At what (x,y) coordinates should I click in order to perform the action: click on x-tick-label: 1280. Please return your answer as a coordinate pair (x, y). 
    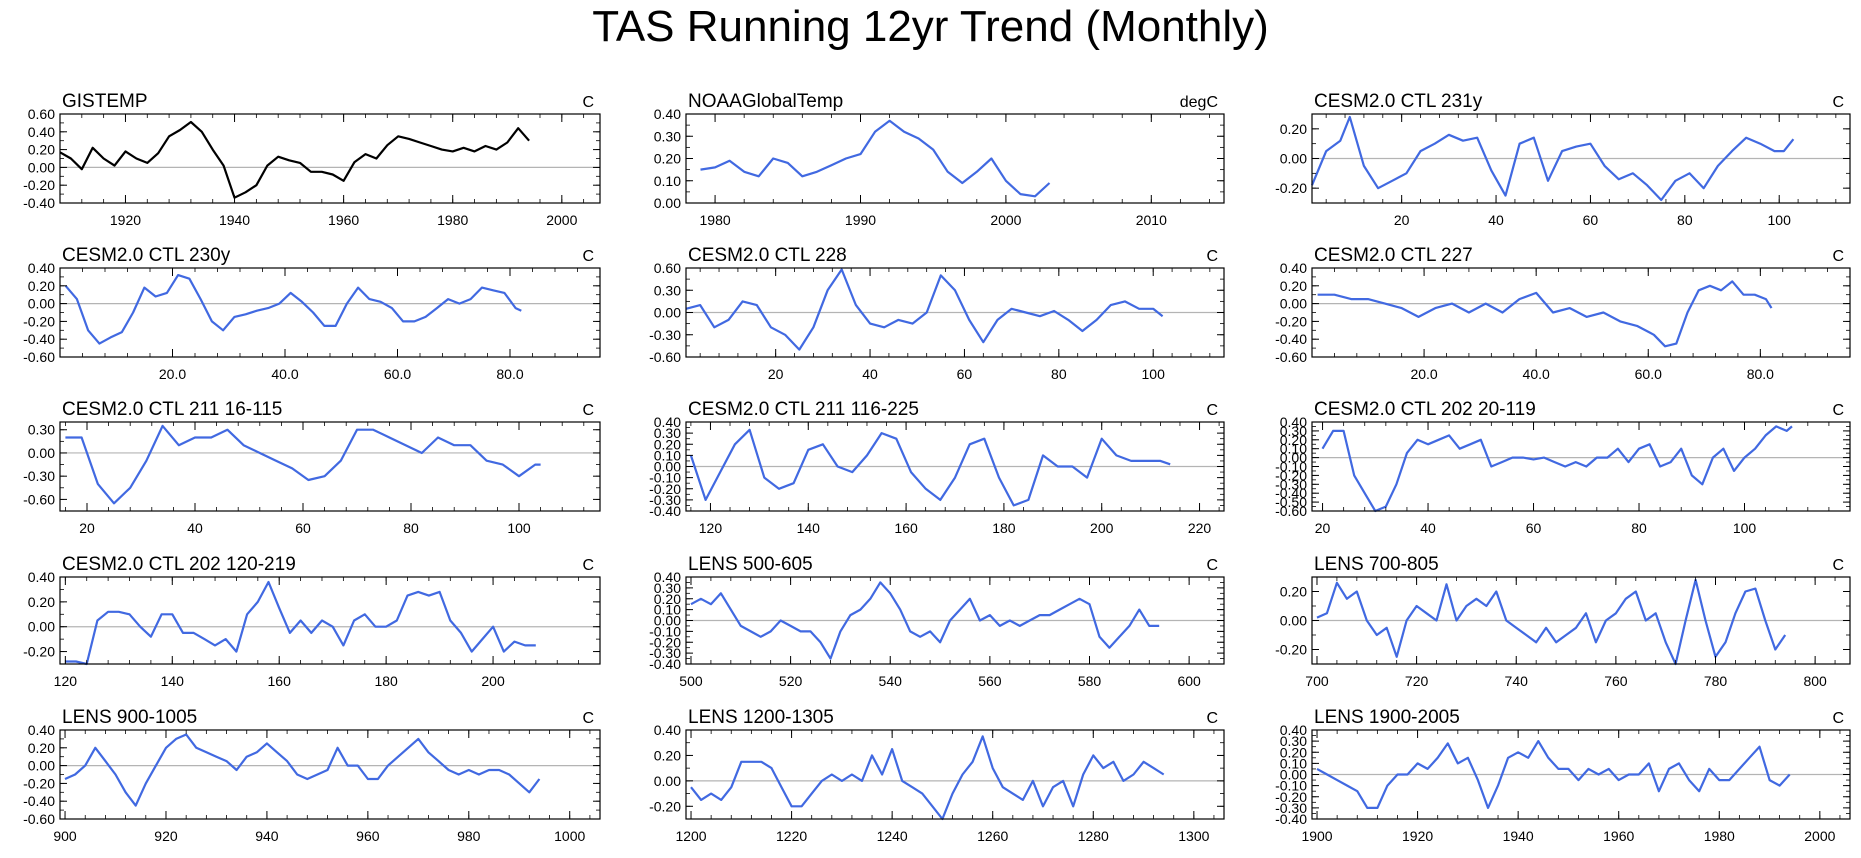
    Looking at the image, I should click on (1093, 836).